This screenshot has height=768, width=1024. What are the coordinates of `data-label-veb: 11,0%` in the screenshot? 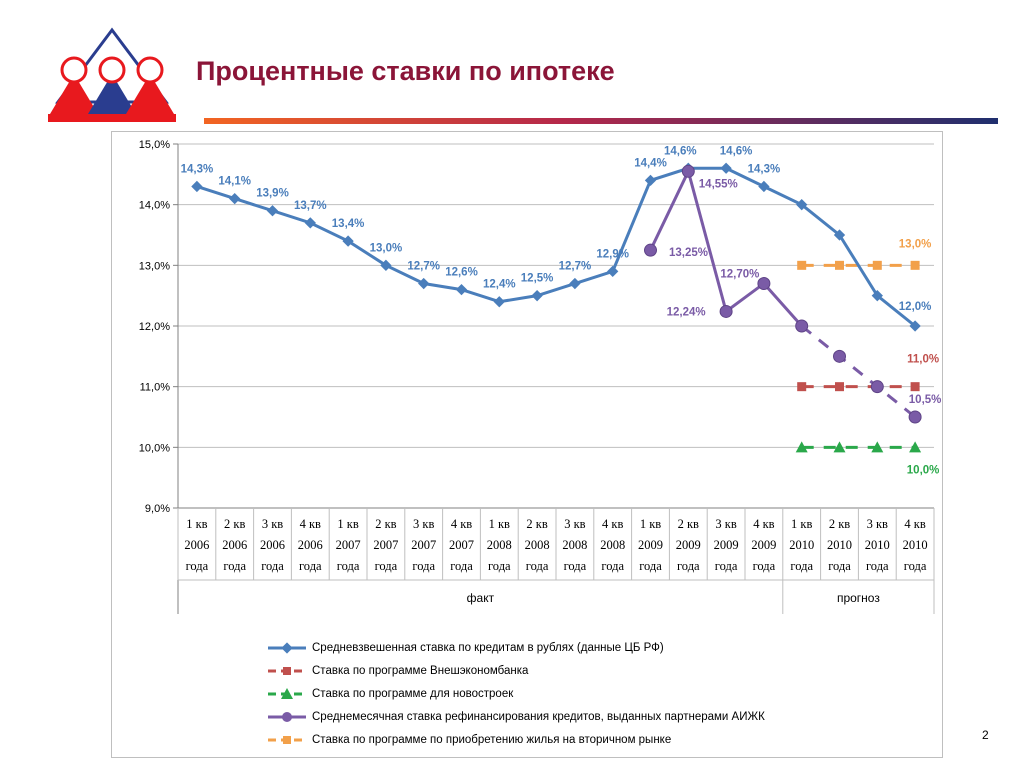 It's located at (923, 360).